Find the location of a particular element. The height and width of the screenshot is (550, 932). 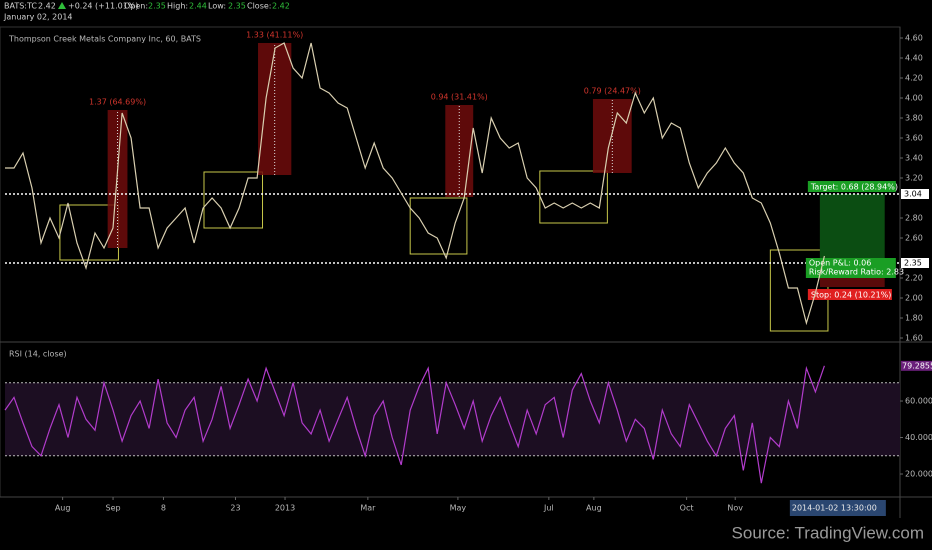

stop-badge is located at coordinates (849, 294).